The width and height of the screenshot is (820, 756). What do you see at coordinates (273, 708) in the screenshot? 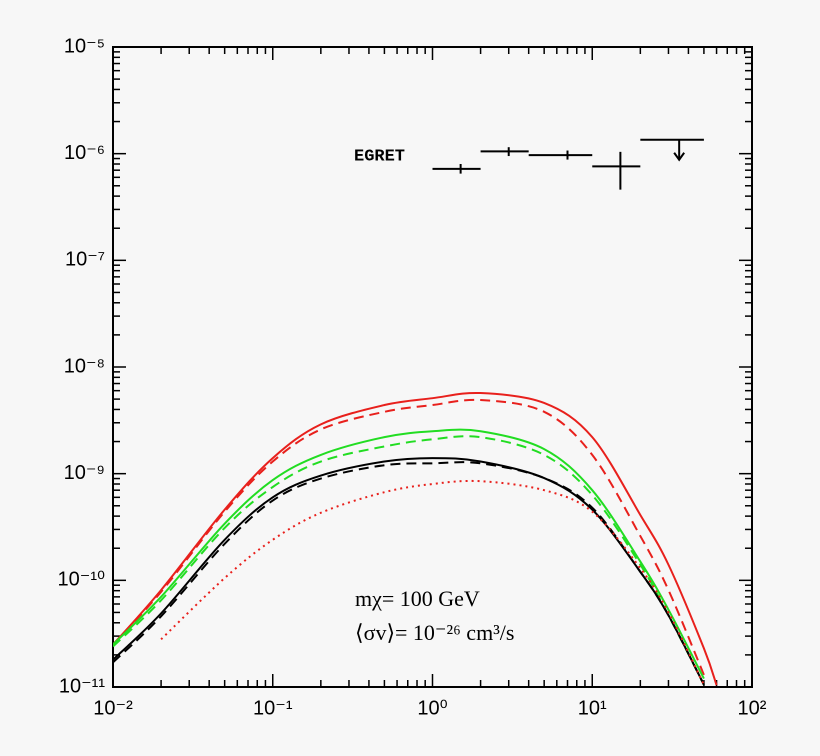
I see `x-tick-label: 10⁻¹` at bounding box center [273, 708].